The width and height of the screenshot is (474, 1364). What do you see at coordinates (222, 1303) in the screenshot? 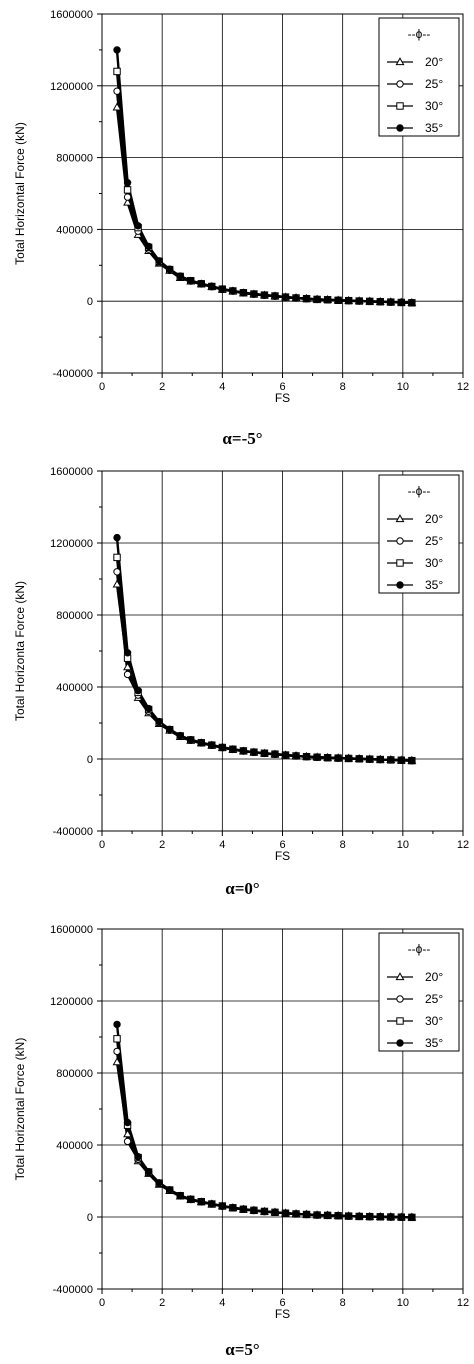
I see `x-tick-label: 4` at bounding box center [222, 1303].